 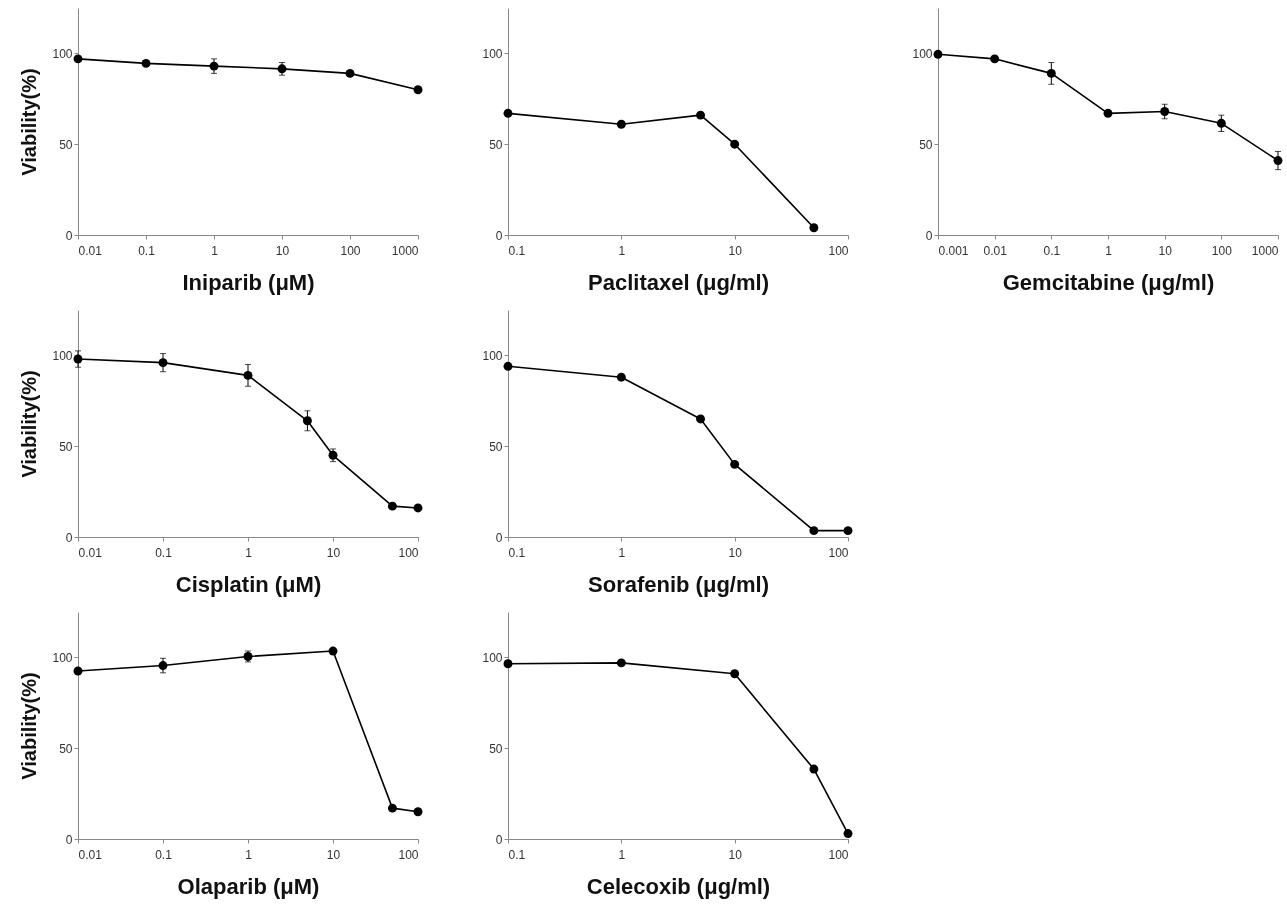 I want to click on x-axis-title: Gemcitabine (μg/ml), so click(x=1108, y=282).